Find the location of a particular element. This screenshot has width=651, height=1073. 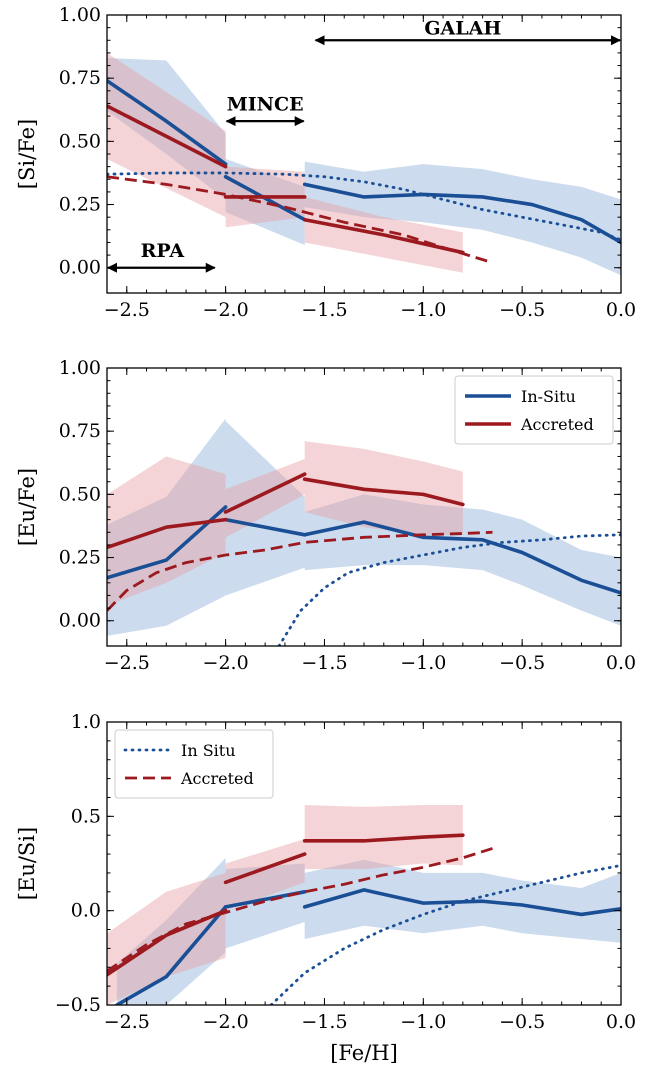

y-axis-label: [Eu/Si] is located at coordinates (27, 863).